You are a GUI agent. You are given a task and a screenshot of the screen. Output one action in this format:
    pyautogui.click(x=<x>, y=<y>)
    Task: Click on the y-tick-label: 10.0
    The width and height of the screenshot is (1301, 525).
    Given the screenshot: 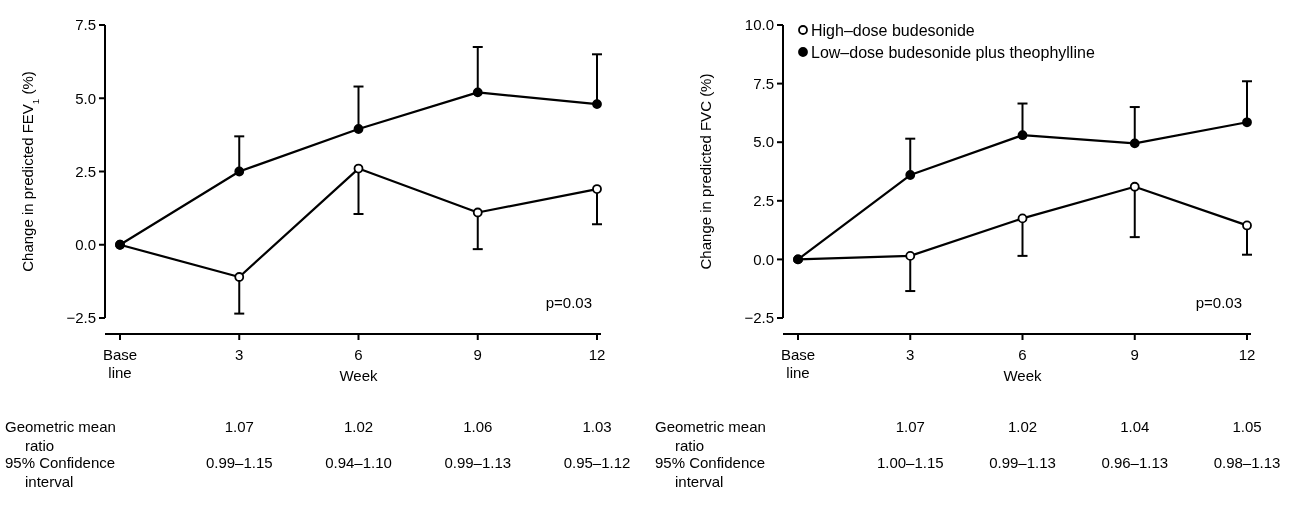 What is the action you would take?
    pyautogui.click(x=759, y=25)
    